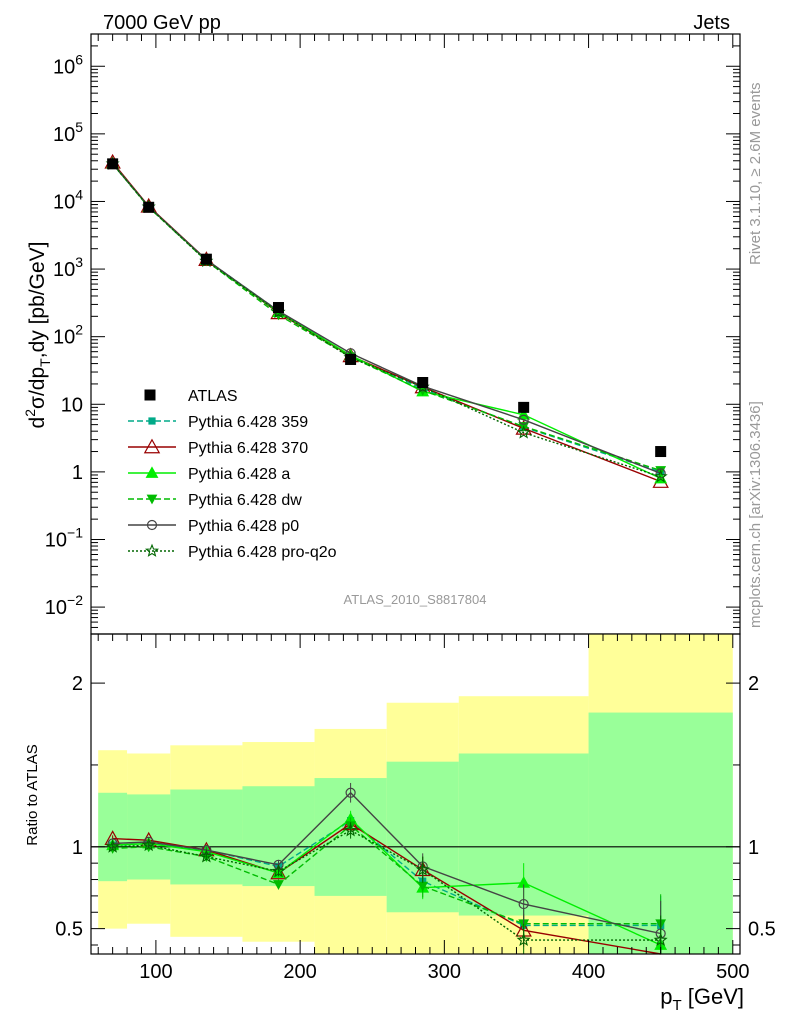 The height and width of the screenshot is (1024, 786). I want to click on legend-label-1: Pythia 6.428 370, so click(248, 448).